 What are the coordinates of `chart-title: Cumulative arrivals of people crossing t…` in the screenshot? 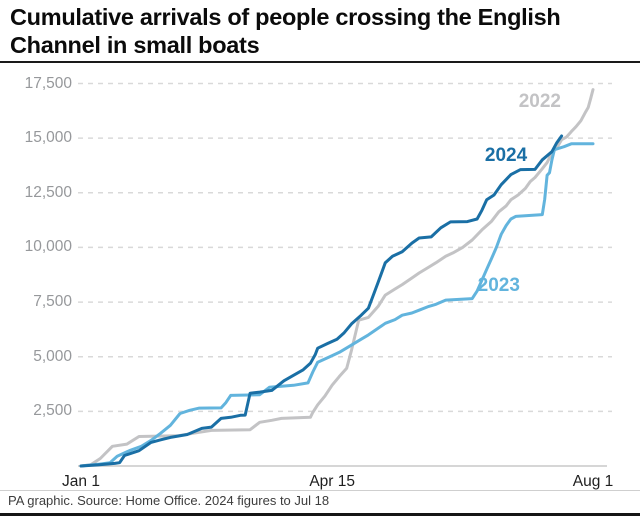 It's located at (285, 31).